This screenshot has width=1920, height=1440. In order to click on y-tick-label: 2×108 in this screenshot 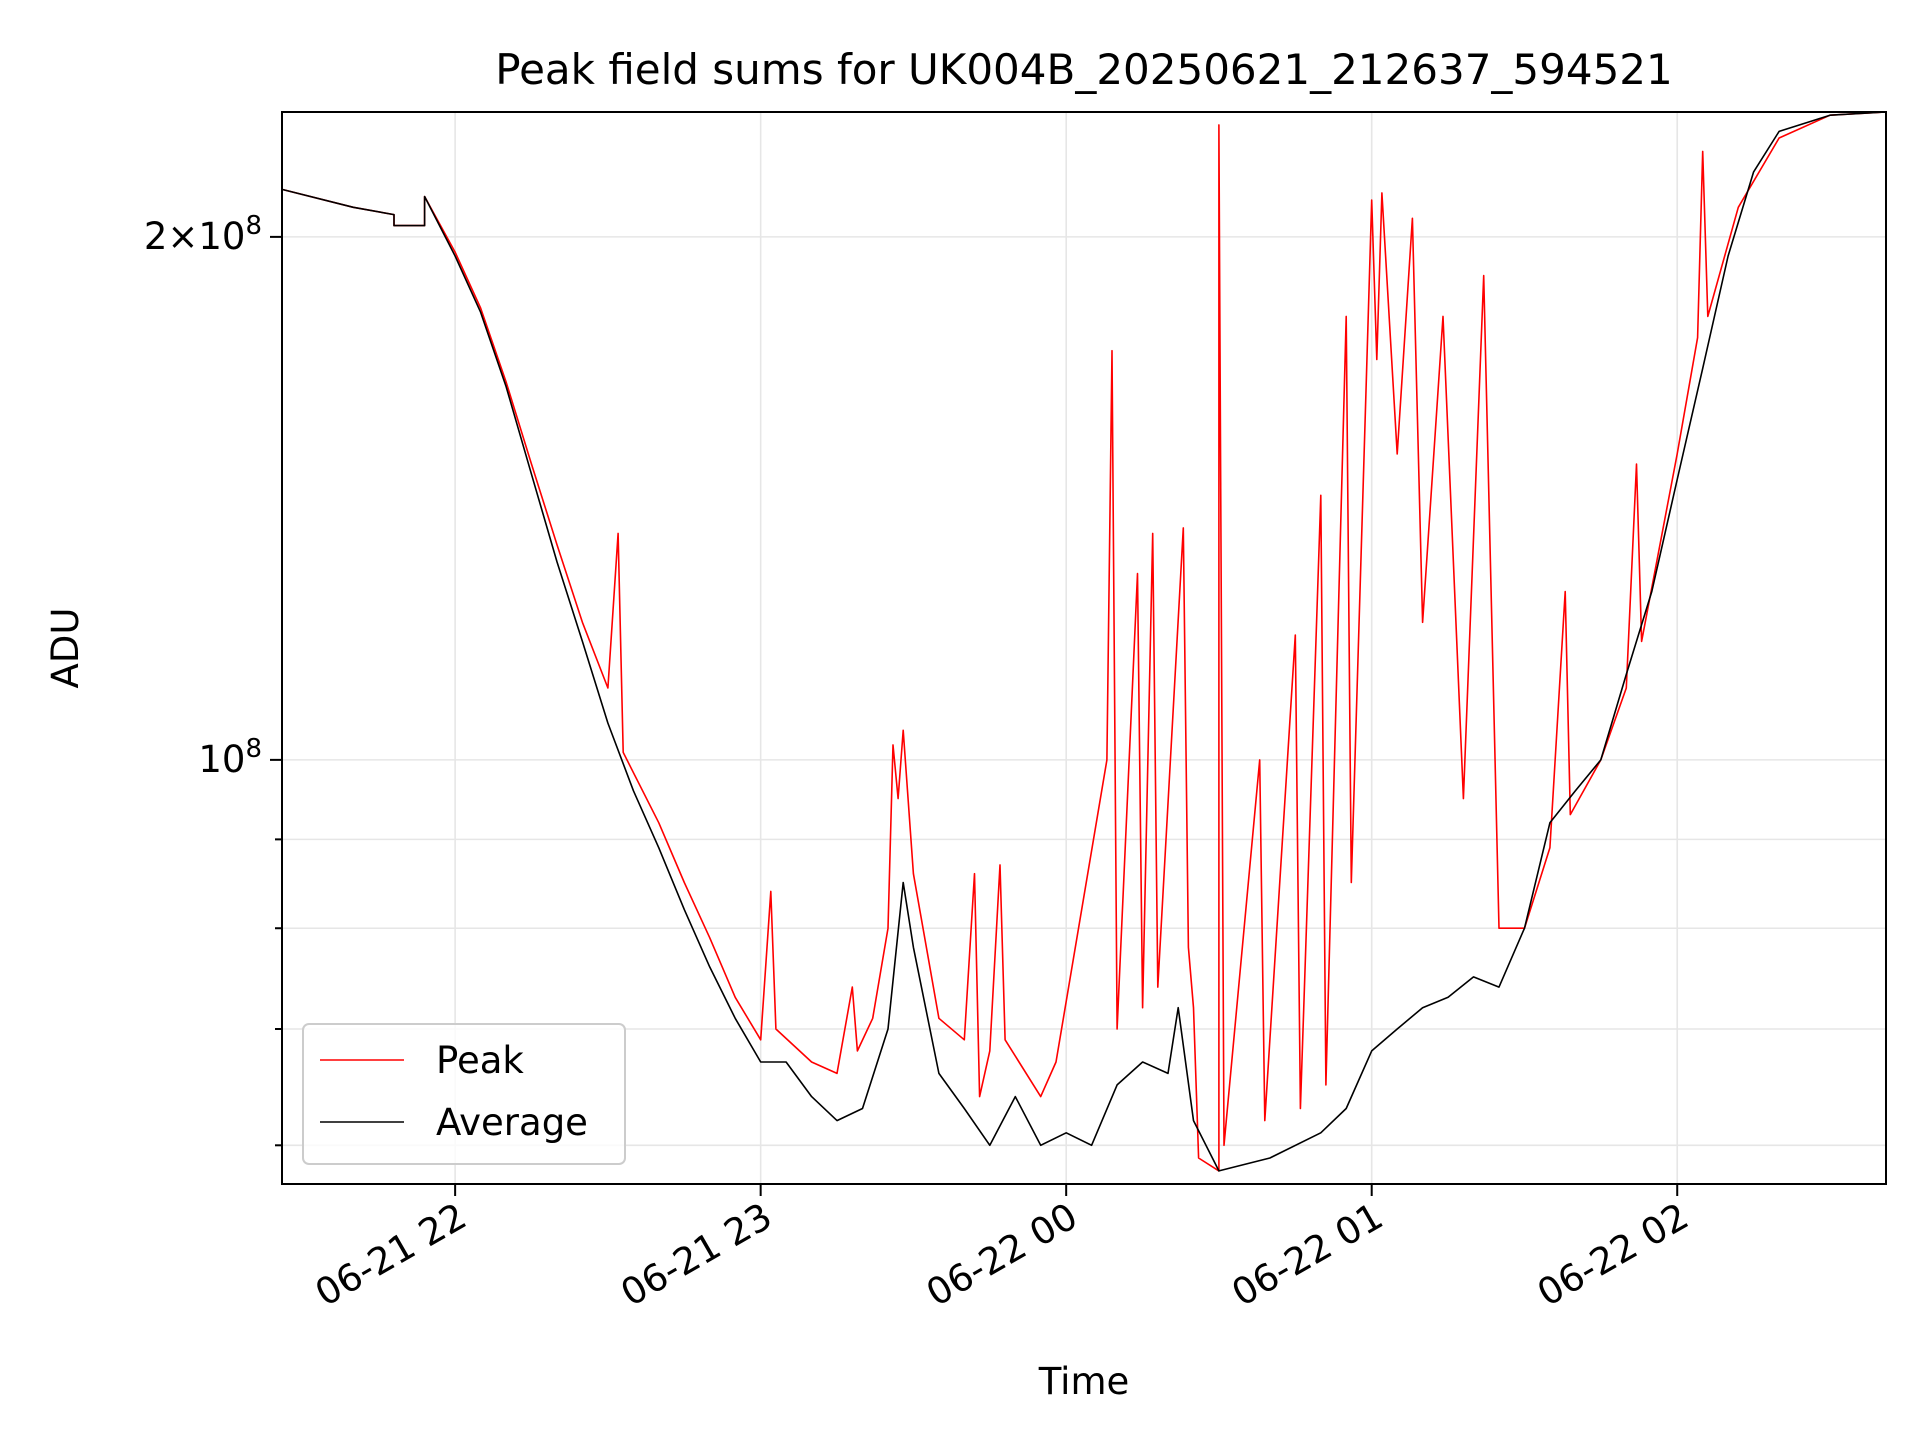, I will do `click(203, 234)`.